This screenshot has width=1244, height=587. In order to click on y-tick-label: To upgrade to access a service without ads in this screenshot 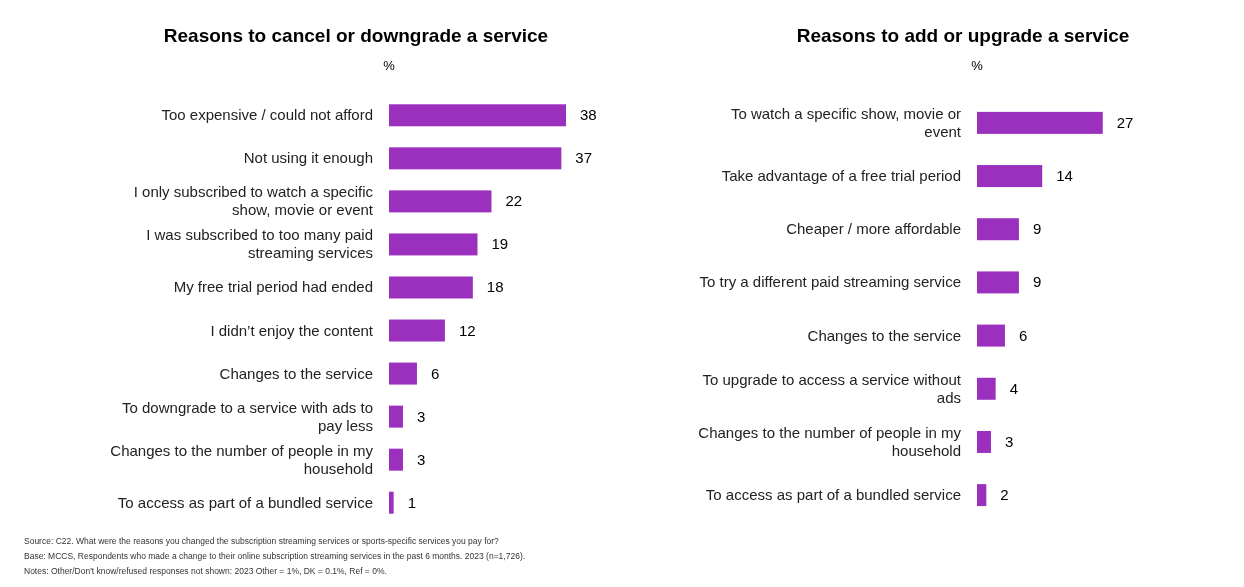, I will do `click(832, 388)`.